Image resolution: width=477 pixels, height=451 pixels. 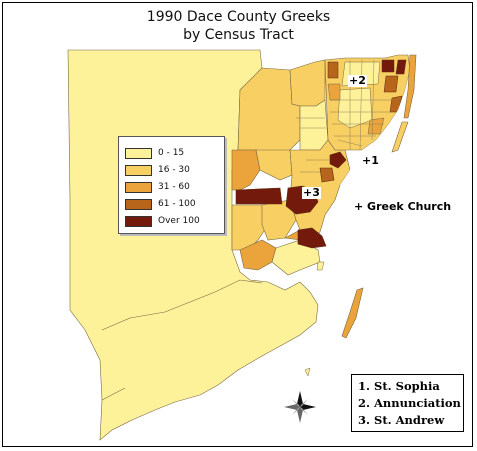 I want to click on map-legend: 0 - 15 16 - 30 31 - 60 61 - 100 Over 100, so click(x=171, y=185).